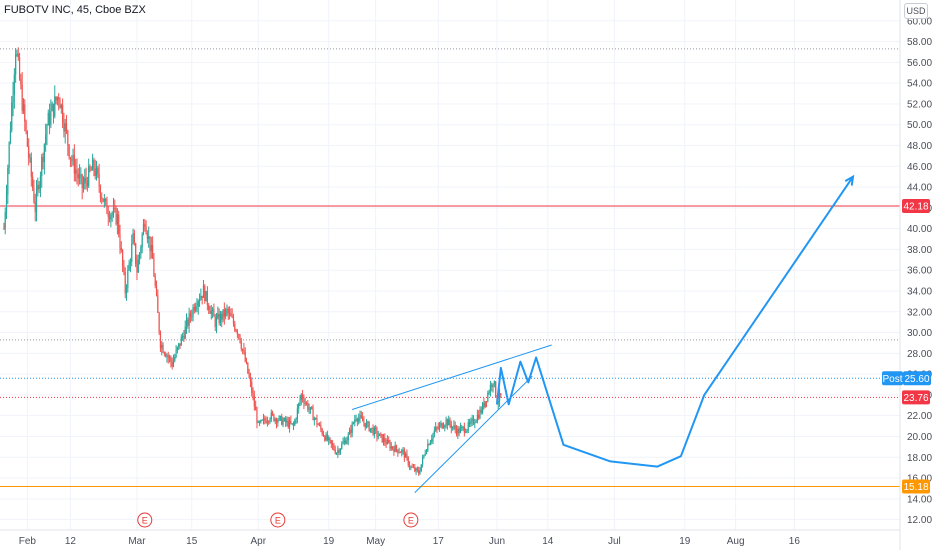  Describe the element at coordinates (919, 499) in the screenshot. I see `price-tick-label: 14.00` at that location.